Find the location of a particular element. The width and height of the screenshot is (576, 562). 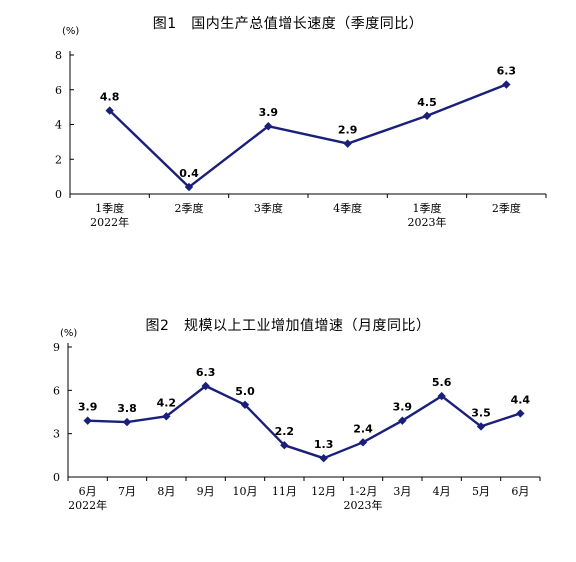

y-tick-label: 3 is located at coordinates (56, 434).